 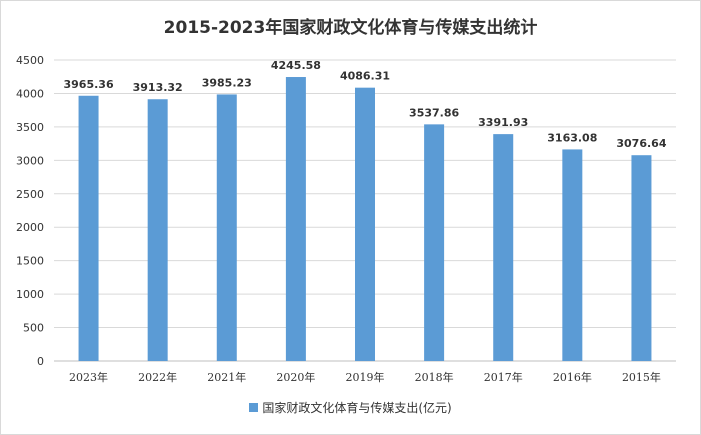 What do you see at coordinates (503, 122) in the screenshot?
I see `data-label: 3391.93` at bounding box center [503, 122].